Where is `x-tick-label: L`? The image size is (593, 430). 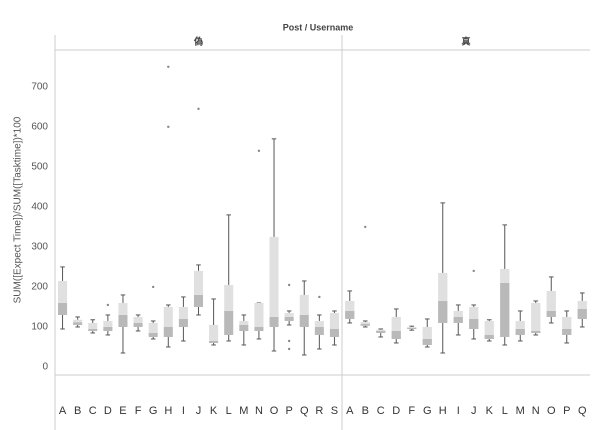 x-tick-label: L is located at coordinates (229, 411).